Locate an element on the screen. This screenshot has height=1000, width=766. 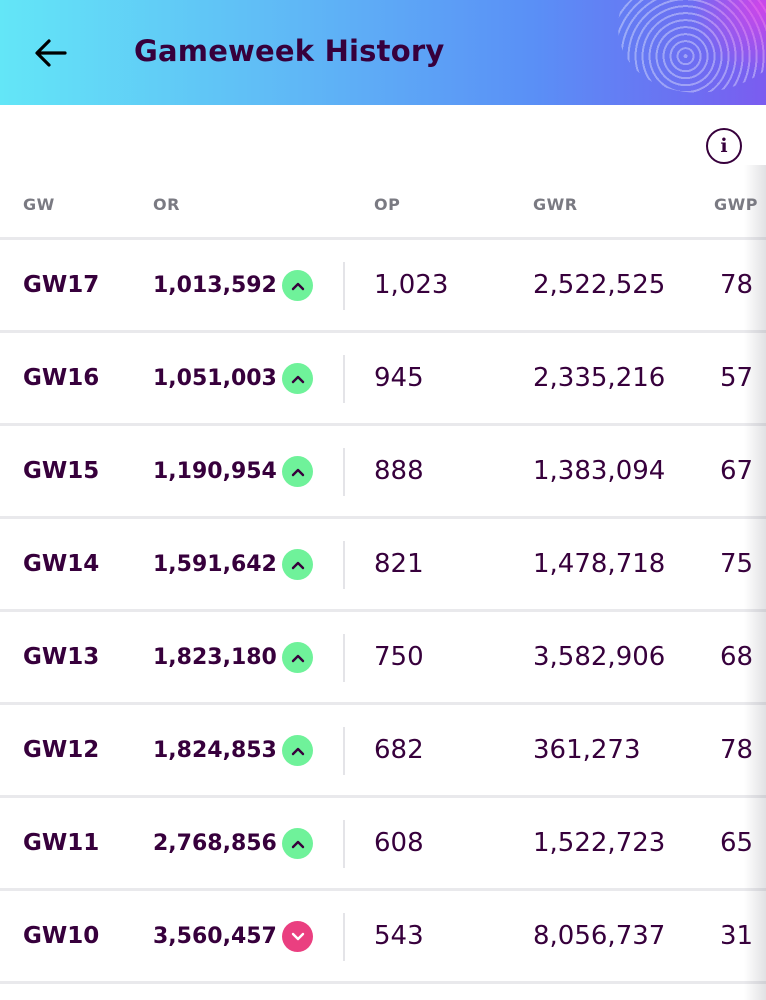
column-header-or: OR is located at coordinates (166, 204).